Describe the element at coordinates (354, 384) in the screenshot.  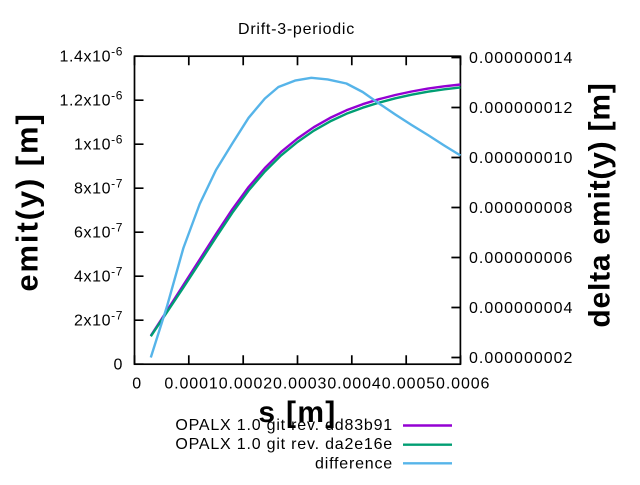
I see `svg-text: 0.0004` at that location.